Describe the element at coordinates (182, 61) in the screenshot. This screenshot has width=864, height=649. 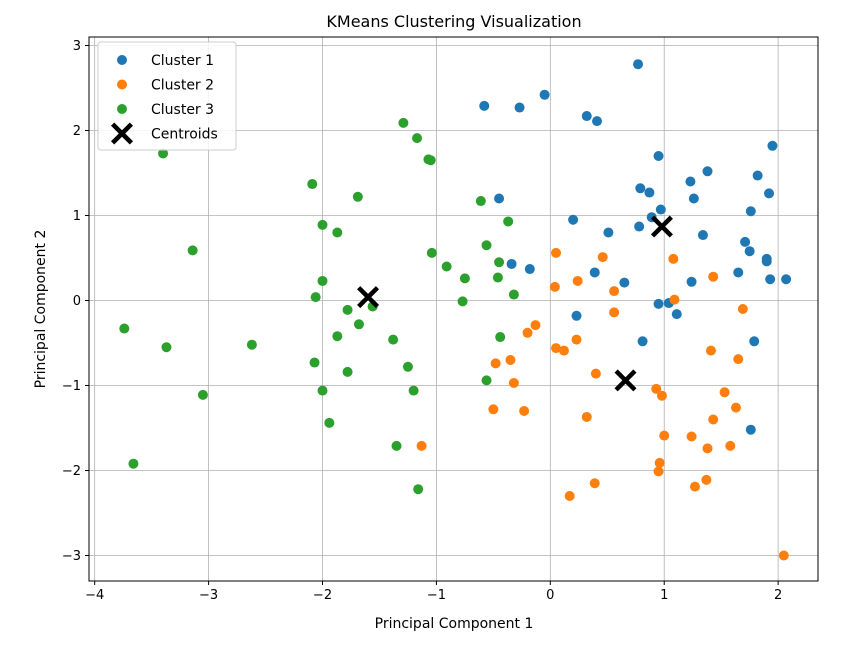
I see `legend-label-cluster-1: Cluster 1` at that location.